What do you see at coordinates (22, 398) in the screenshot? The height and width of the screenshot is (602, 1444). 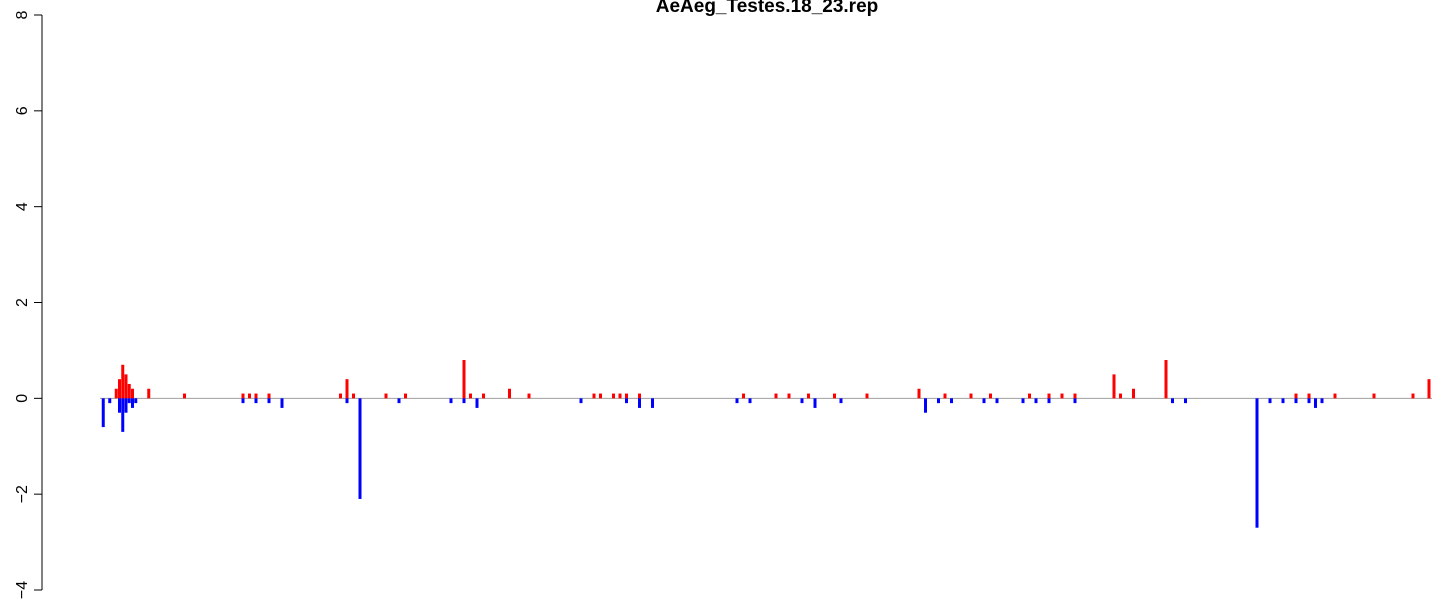 I see `y-tick-label: 0` at bounding box center [22, 398].